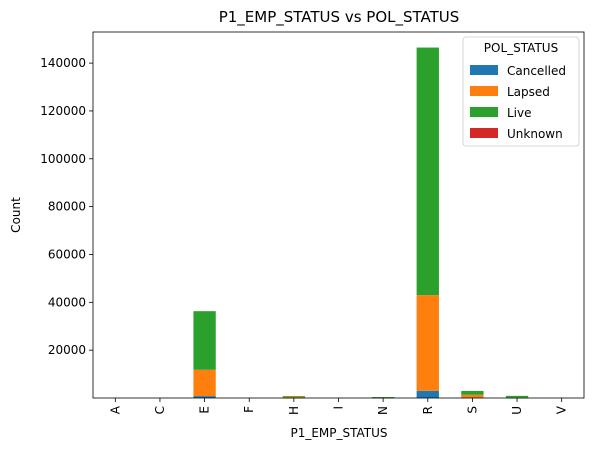 The height and width of the screenshot is (449, 598). What do you see at coordinates (383, 410) in the screenshot?
I see `x-tick-label: N` at bounding box center [383, 410].